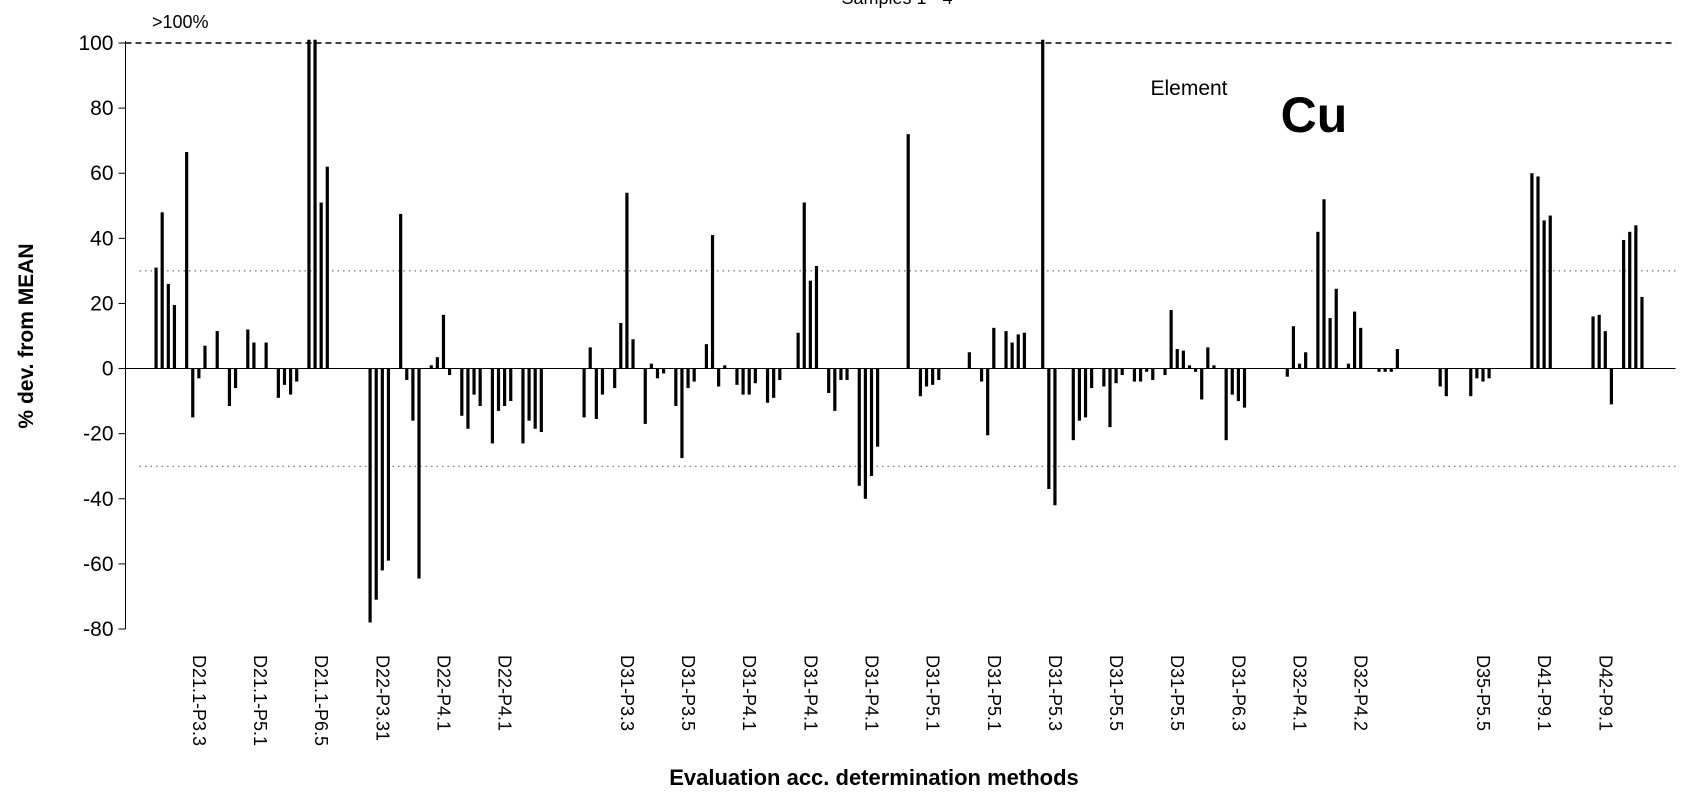 The height and width of the screenshot is (792, 1682). I want to click on y-tick-label: -40, so click(98, 499).